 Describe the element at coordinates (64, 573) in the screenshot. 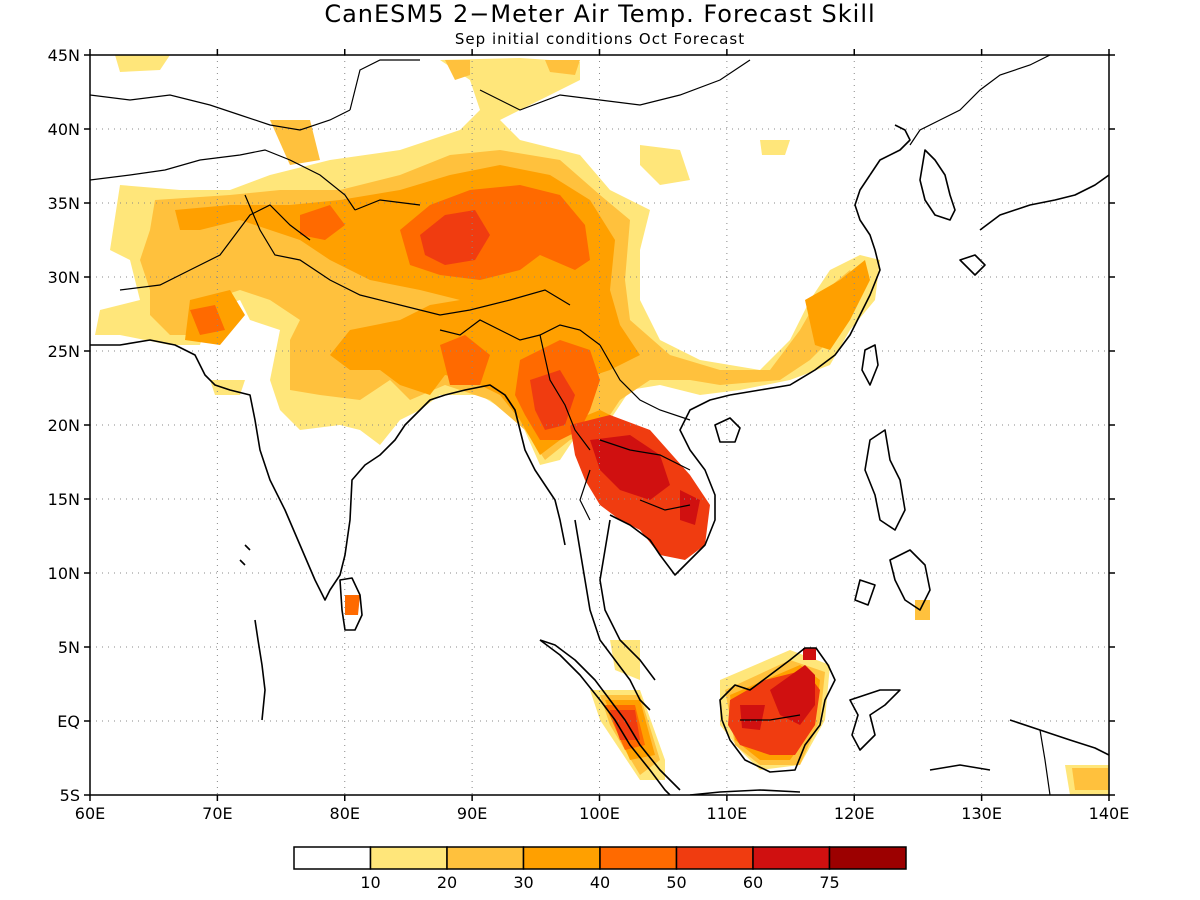

I see `y-tick-label: 10N` at that location.